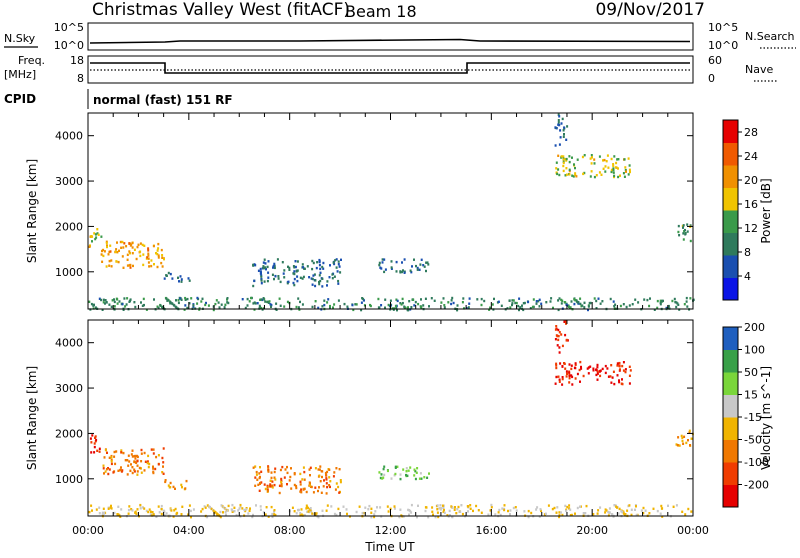 The width and height of the screenshot is (800, 558). I want to click on time-tick-label: 04:00, so click(189, 530).